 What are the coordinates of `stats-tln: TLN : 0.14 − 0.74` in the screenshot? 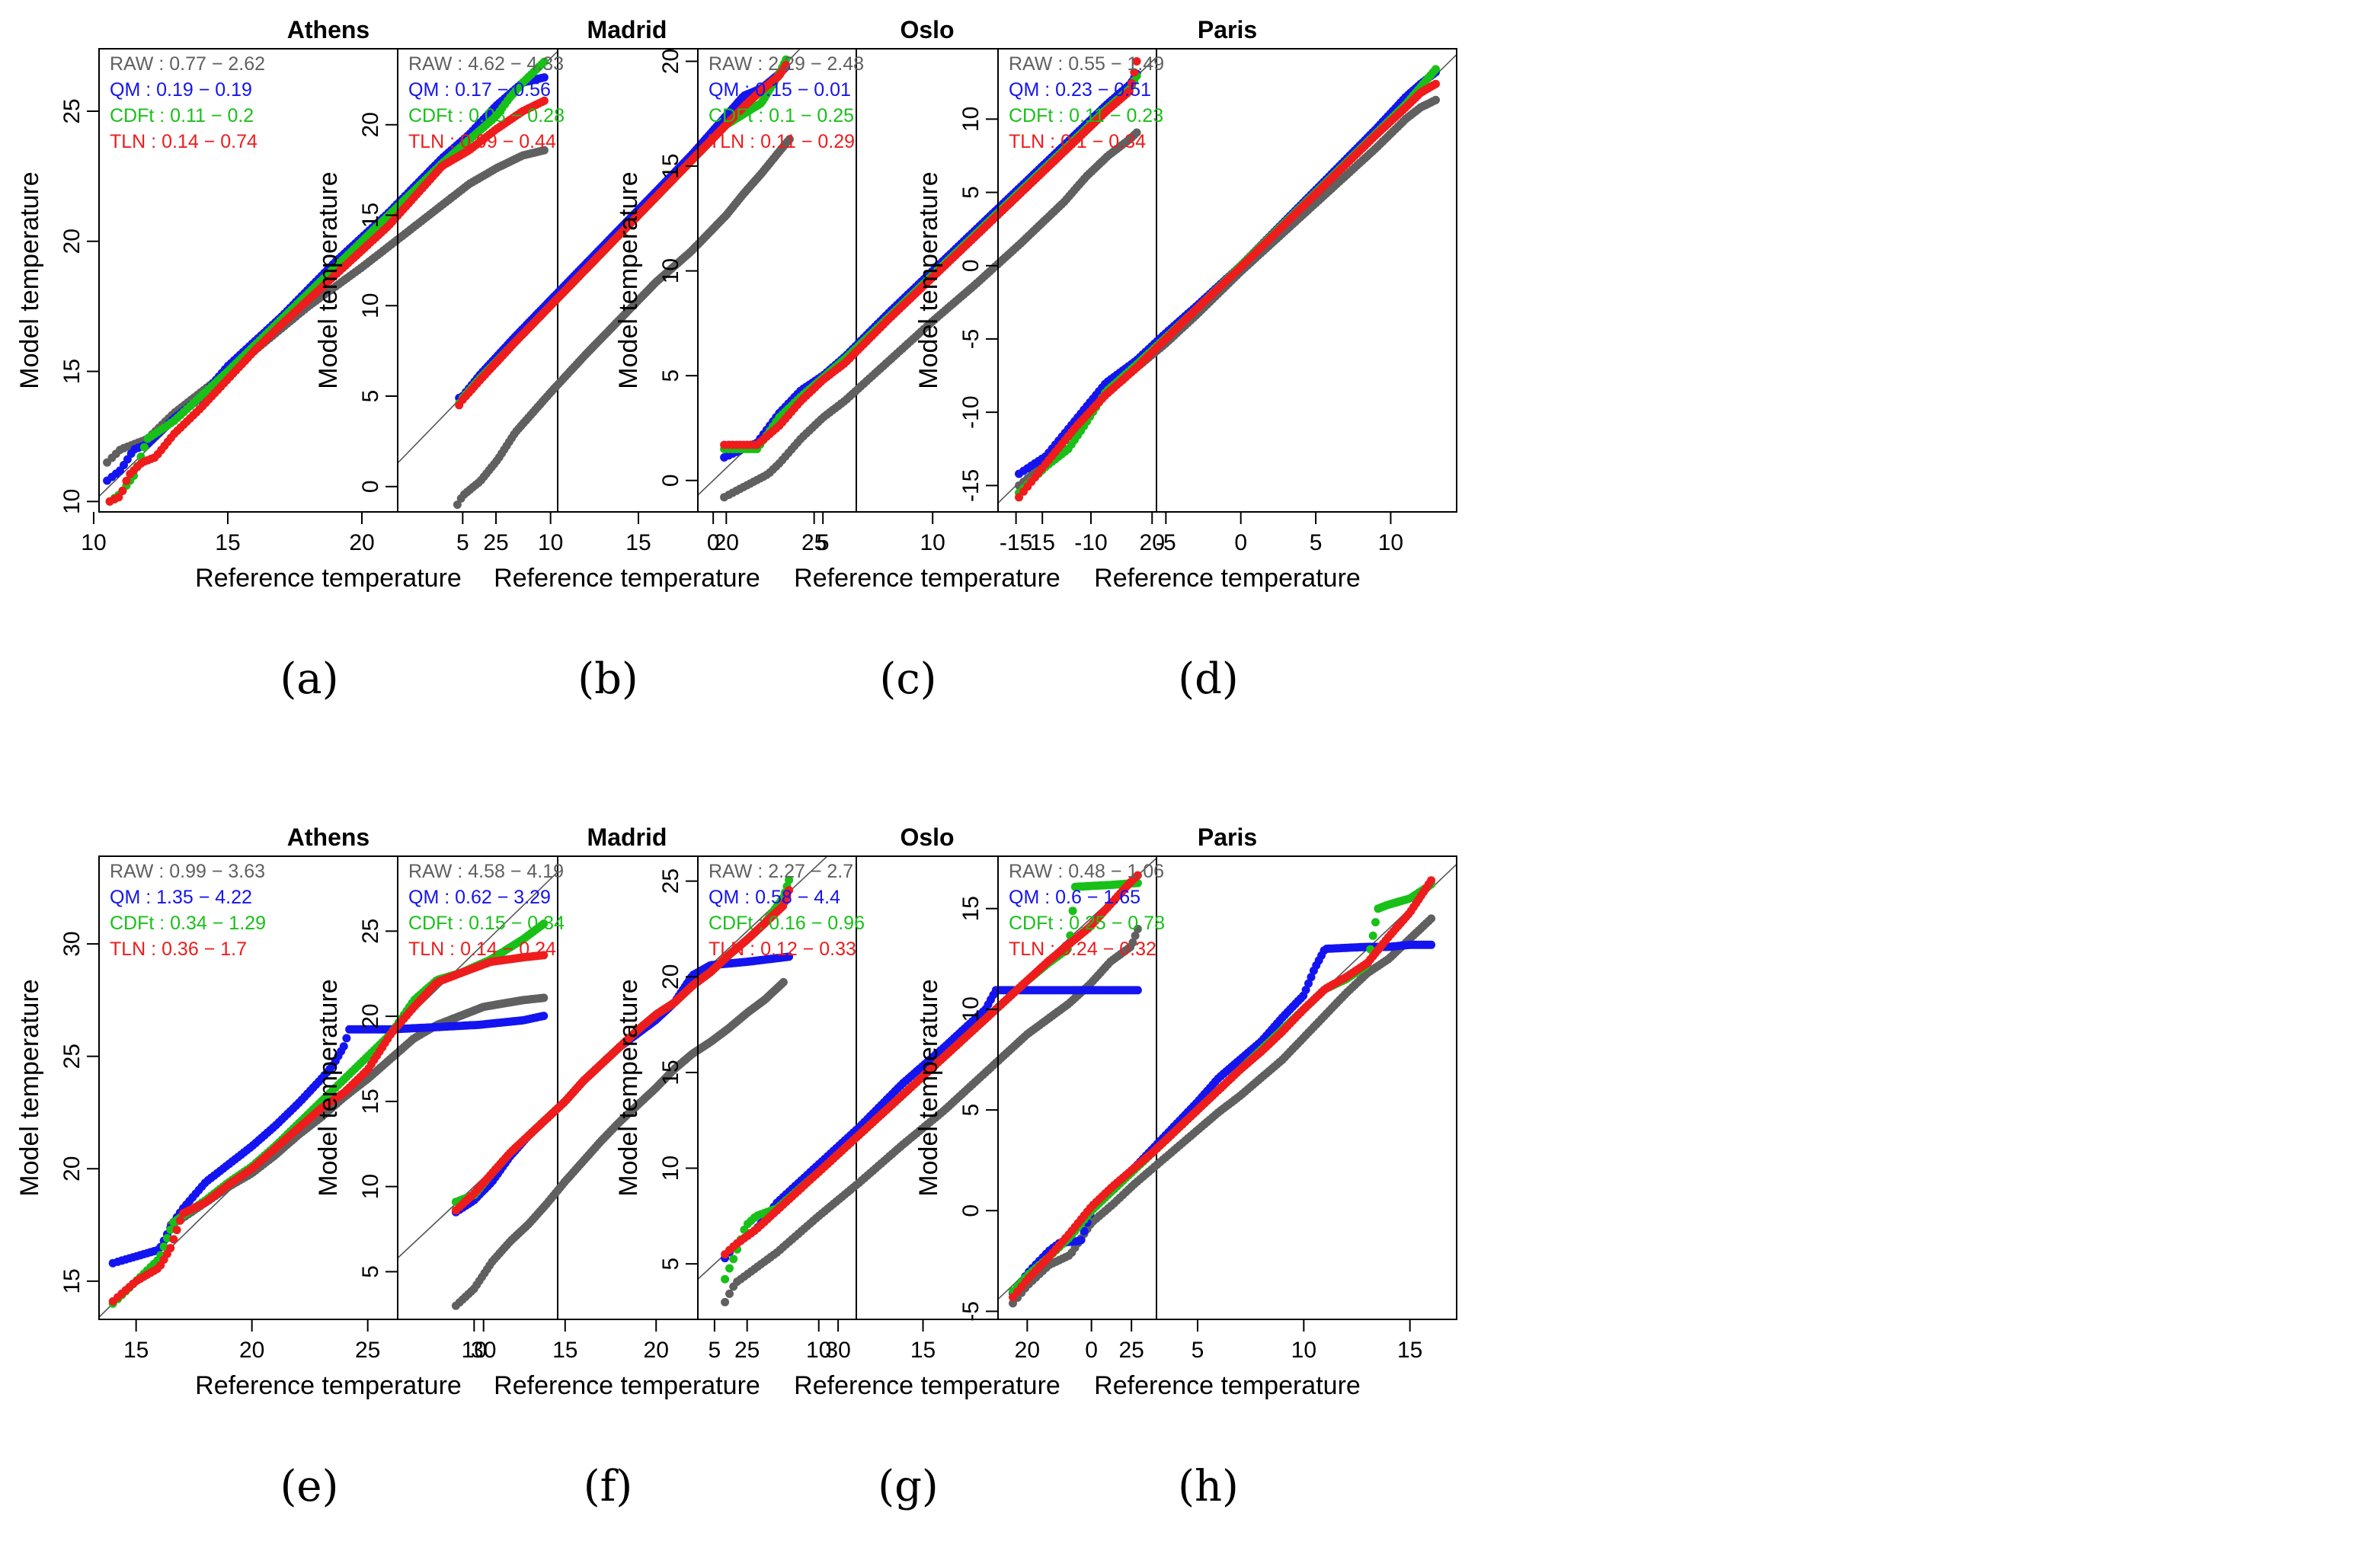 It's located at (184, 141).